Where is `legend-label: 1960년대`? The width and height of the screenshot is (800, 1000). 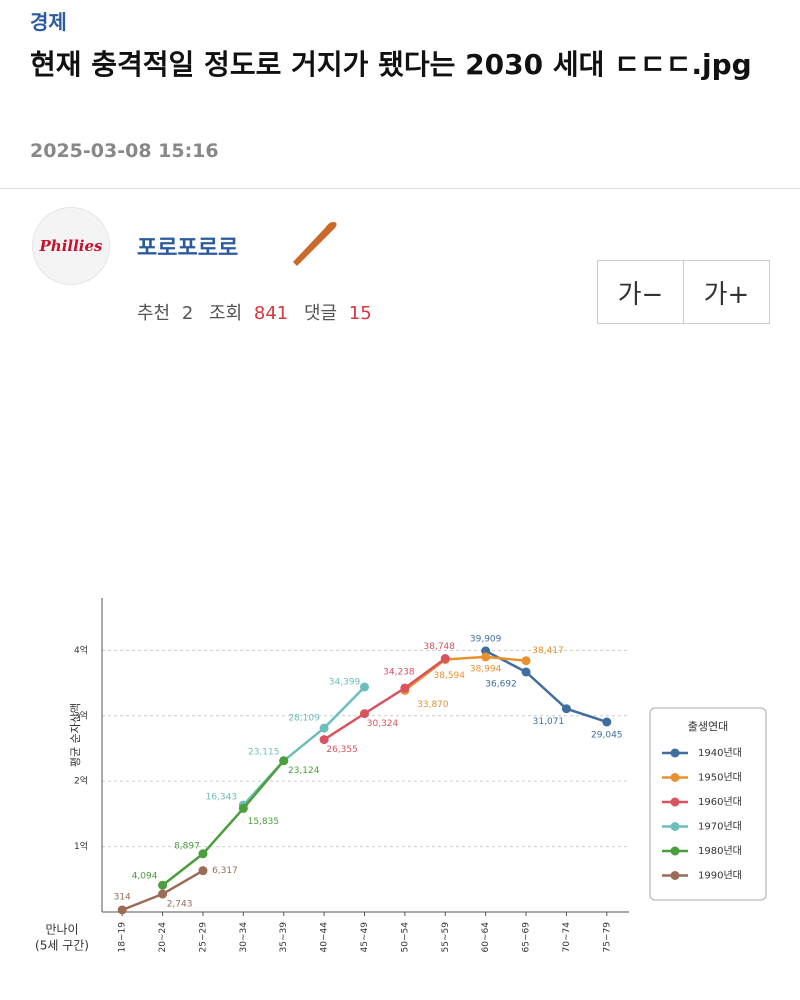 legend-label: 1960년대 is located at coordinates (720, 802).